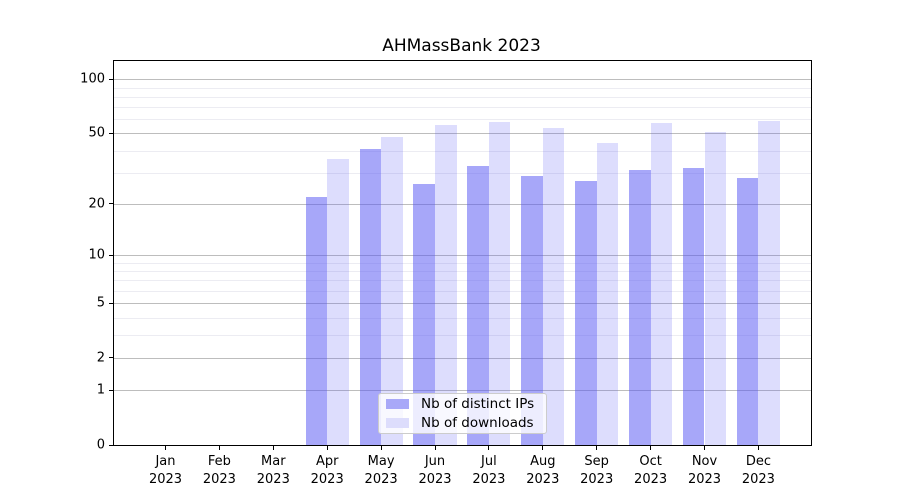  What do you see at coordinates (166, 471) in the screenshot?
I see `x-tick-label: Jan 2023` at bounding box center [166, 471].